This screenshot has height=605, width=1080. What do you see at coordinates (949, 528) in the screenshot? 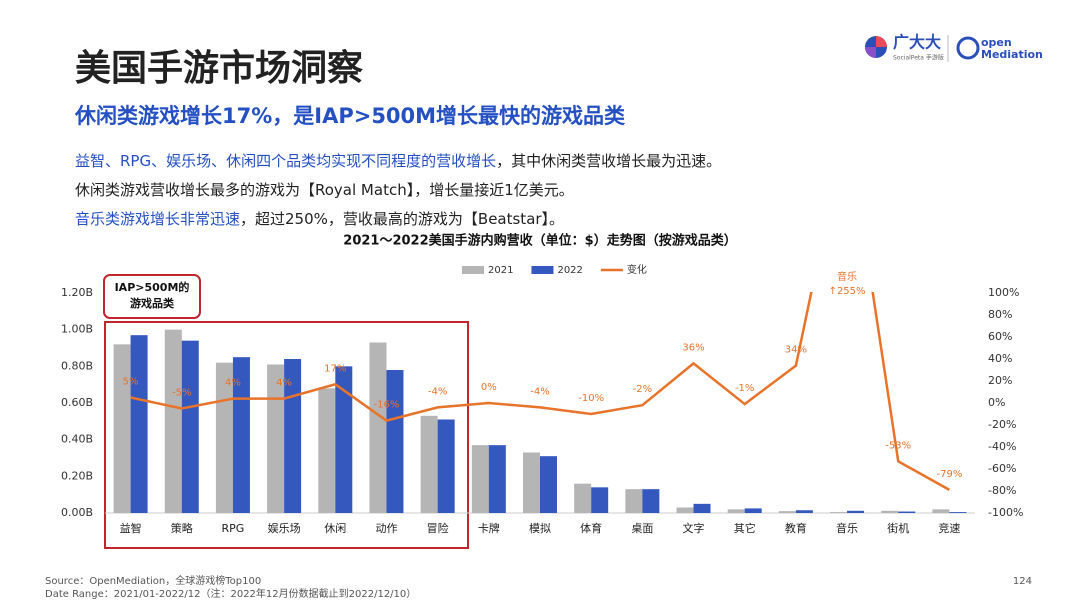
I see `x-tick-label: 竞速` at bounding box center [949, 528].